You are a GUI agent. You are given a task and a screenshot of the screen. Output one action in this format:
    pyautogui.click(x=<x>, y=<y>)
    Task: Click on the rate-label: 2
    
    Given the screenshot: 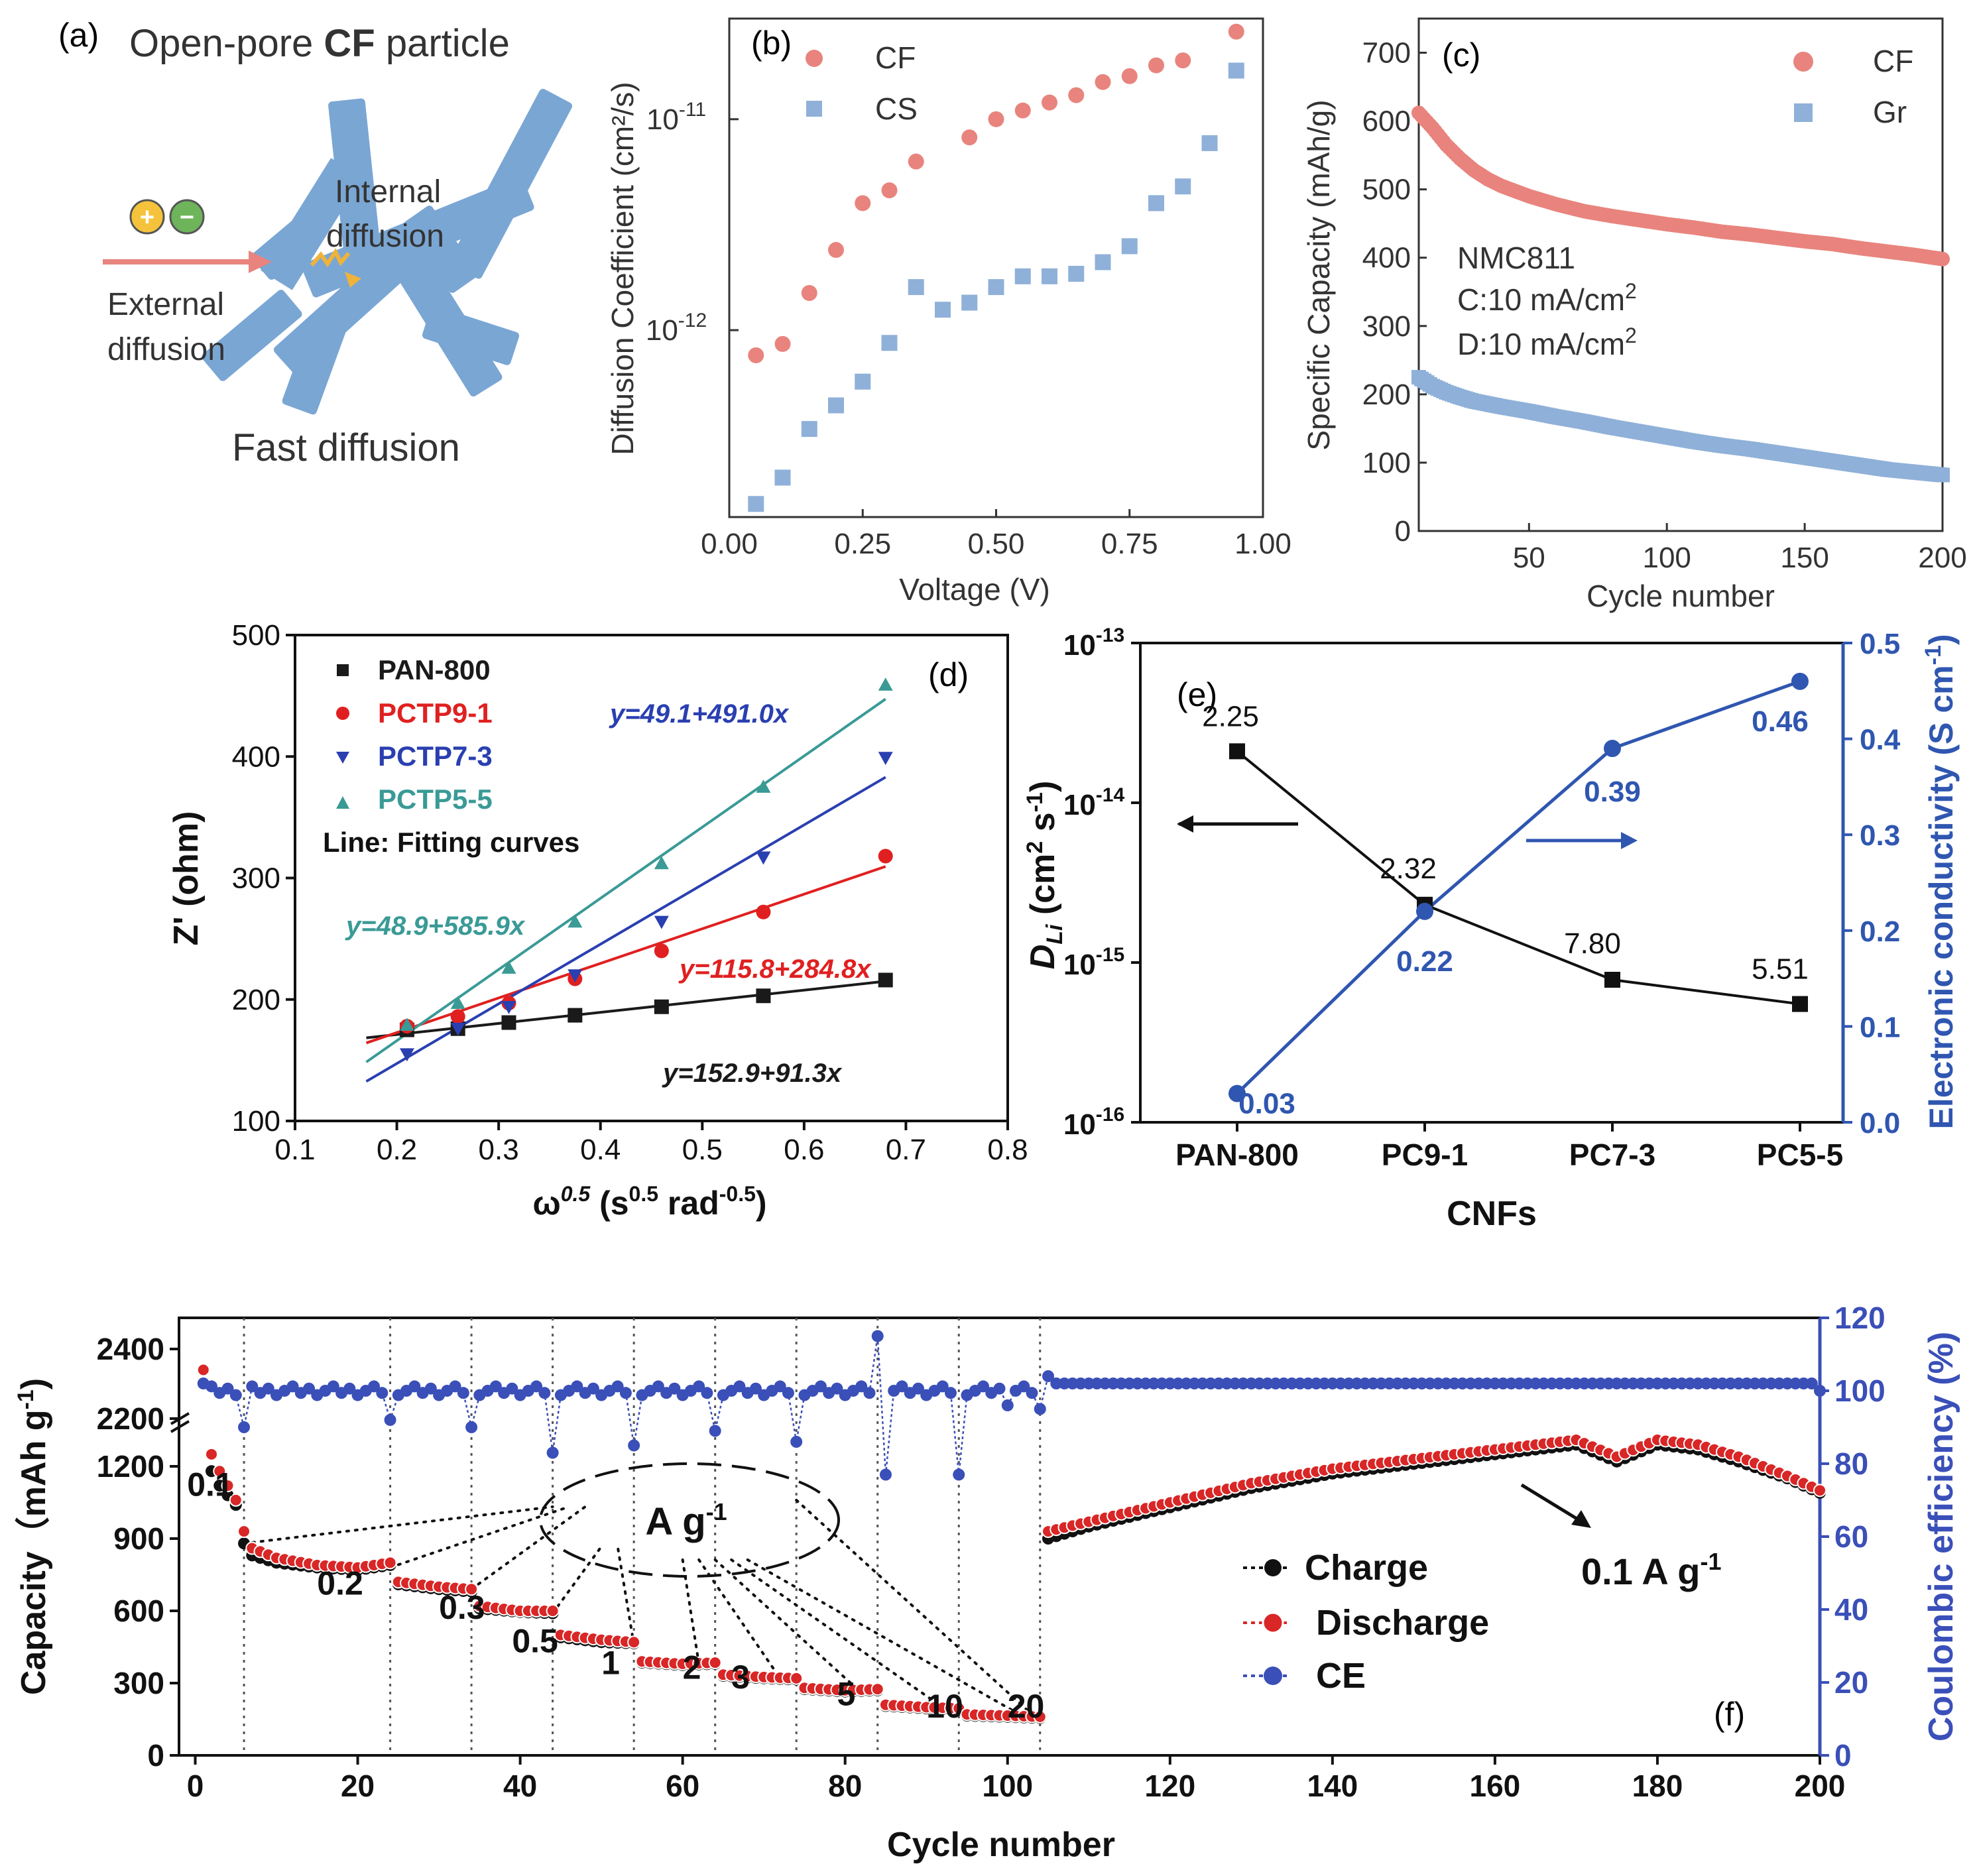 What is the action you would take?
    pyautogui.click(x=692, y=1667)
    